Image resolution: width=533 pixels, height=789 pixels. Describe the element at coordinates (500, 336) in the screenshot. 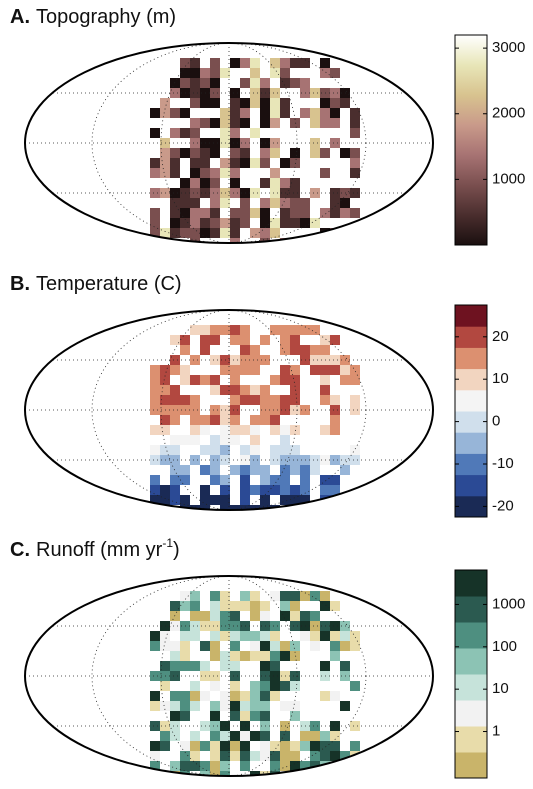

I see `colorbar-tick-label: 20` at that location.